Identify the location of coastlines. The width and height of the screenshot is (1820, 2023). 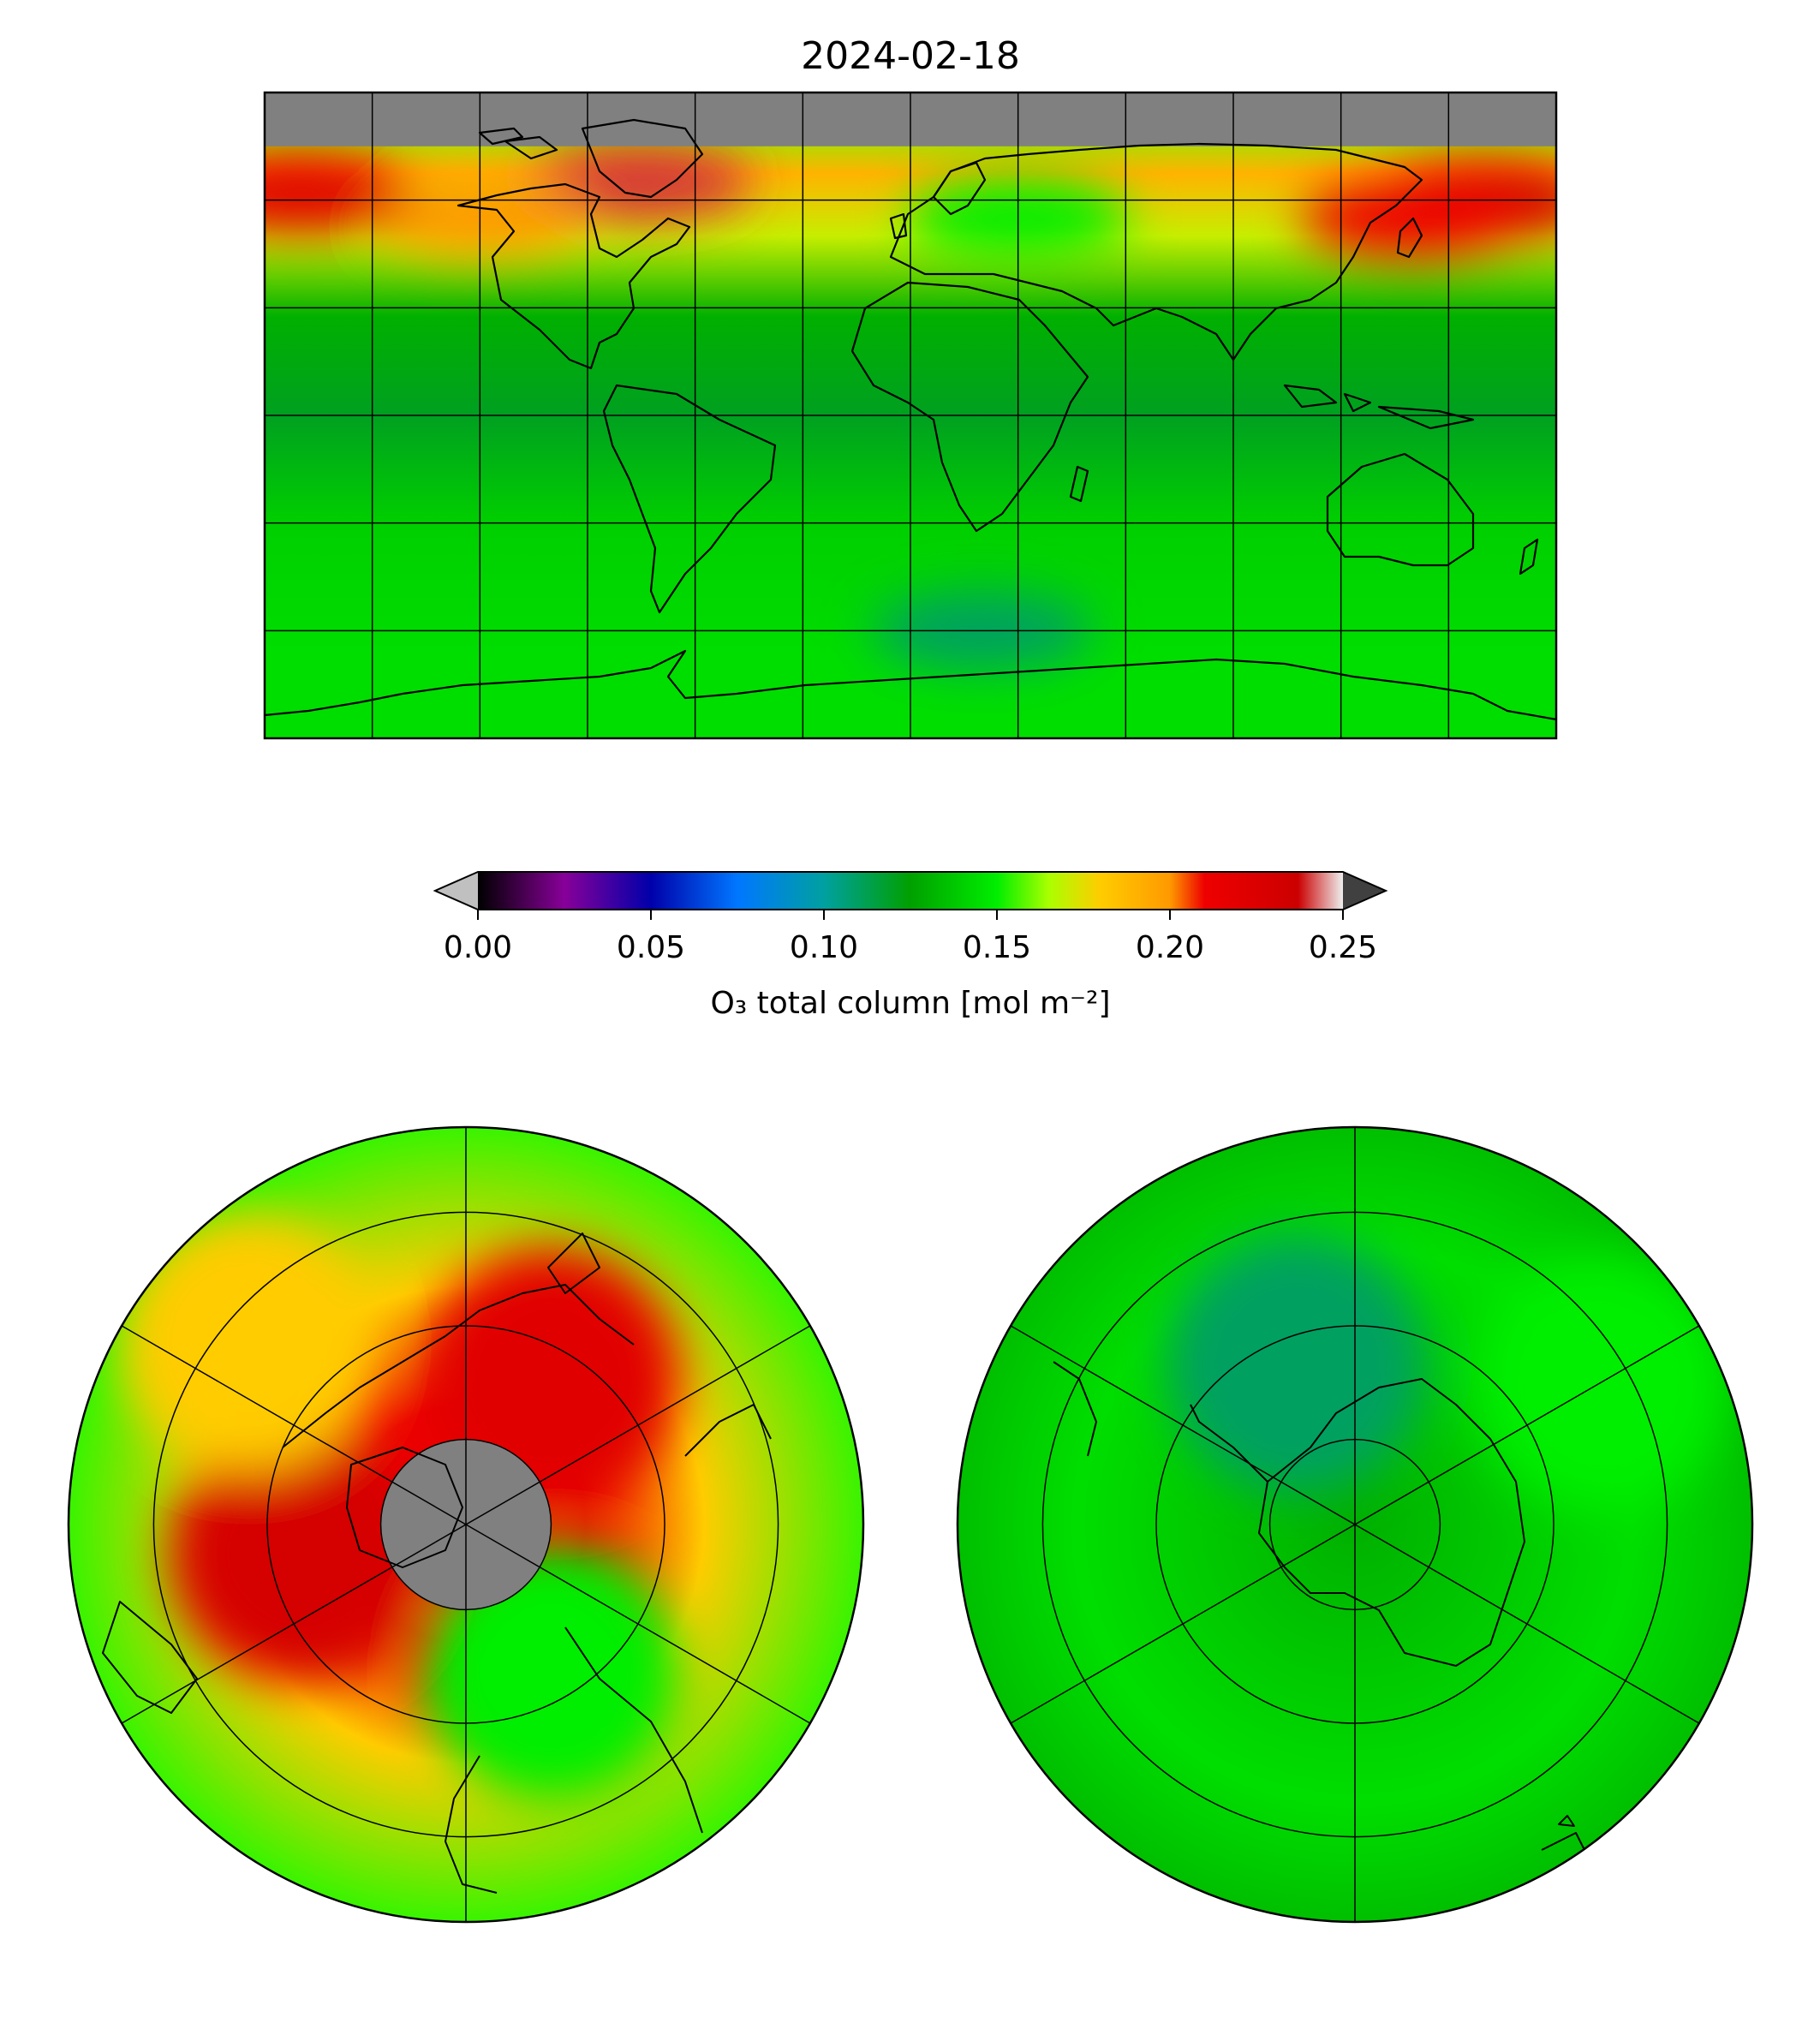
(437, 1563).